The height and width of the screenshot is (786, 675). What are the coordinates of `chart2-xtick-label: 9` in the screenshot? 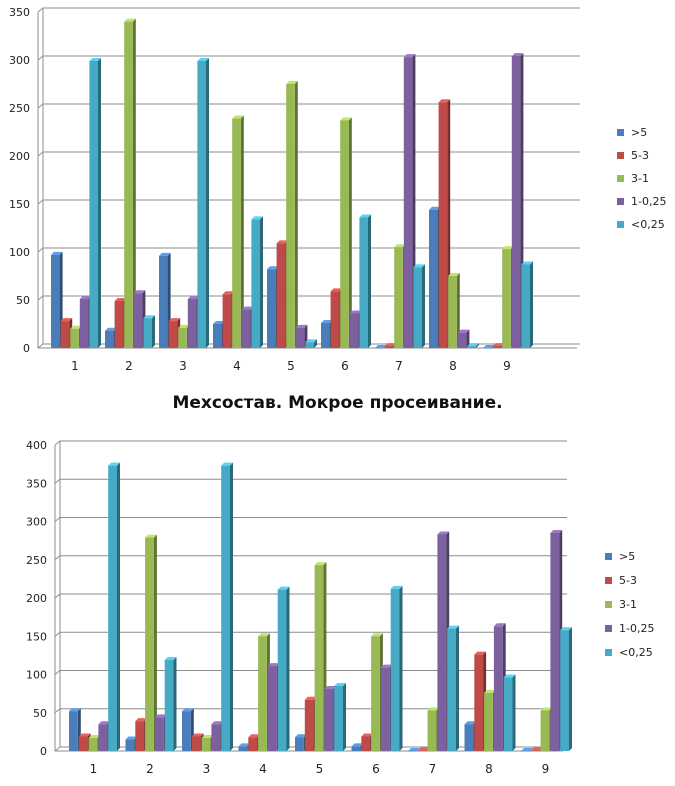 It's located at (546, 769).